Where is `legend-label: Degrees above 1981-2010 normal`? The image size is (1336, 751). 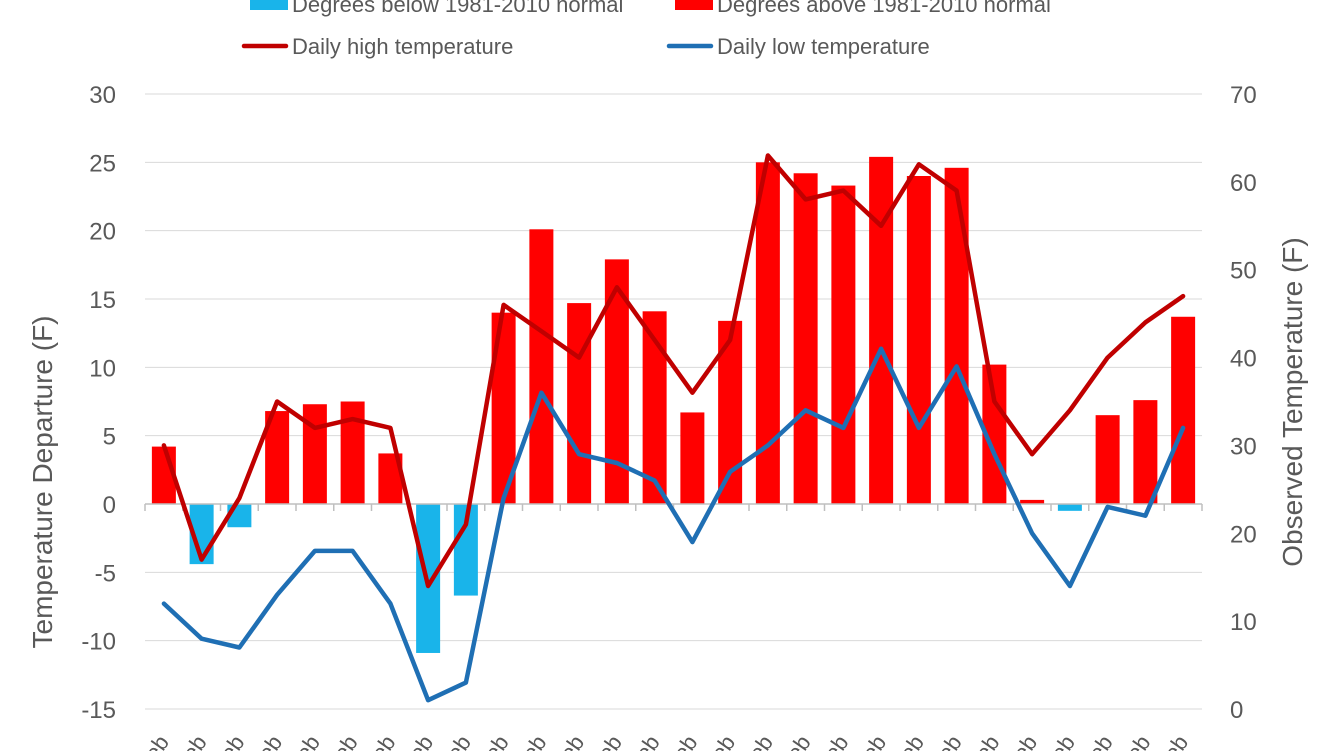
legend-label: Degrees above 1981-2010 normal is located at coordinates (884, 8).